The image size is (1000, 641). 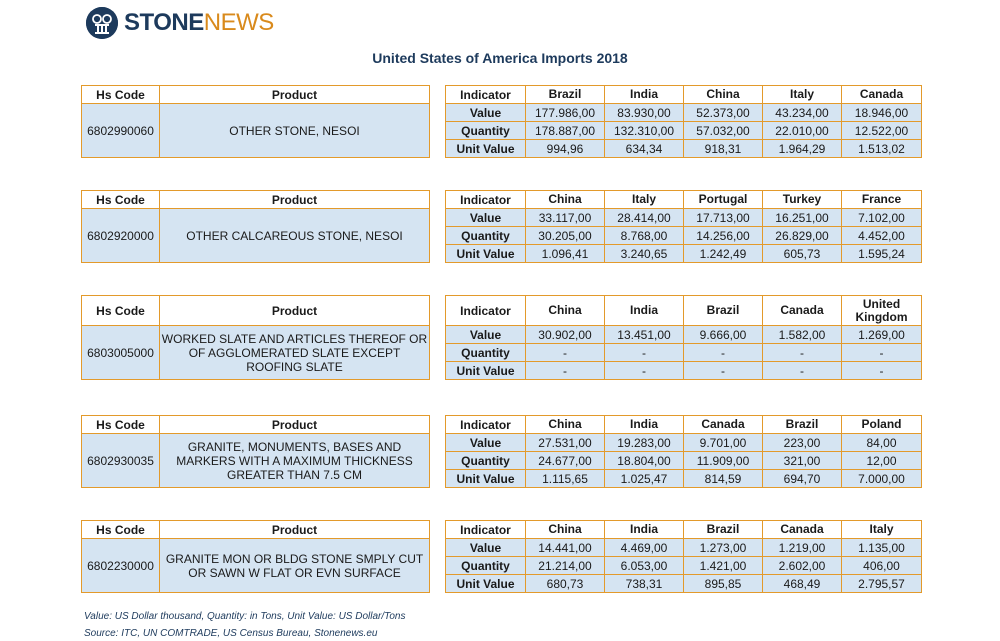 What do you see at coordinates (881, 334) in the screenshot?
I see `value-cell: 1.269,00` at bounding box center [881, 334].